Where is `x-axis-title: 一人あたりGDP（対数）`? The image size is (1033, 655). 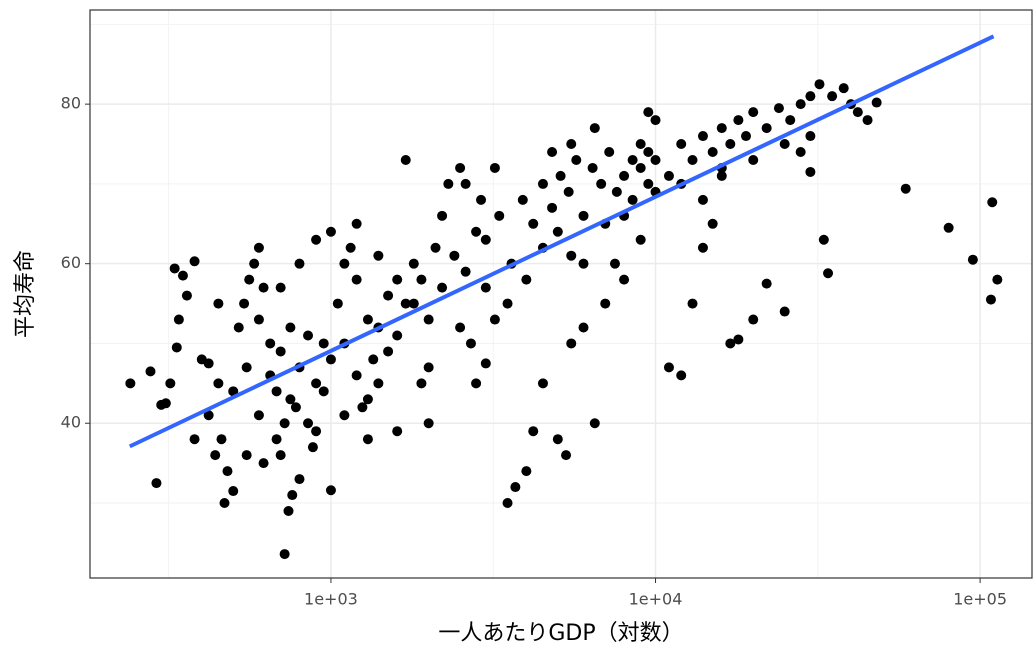 x-axis-title: 一人あたりGDP（対数） is located at coordinates (560, 633).